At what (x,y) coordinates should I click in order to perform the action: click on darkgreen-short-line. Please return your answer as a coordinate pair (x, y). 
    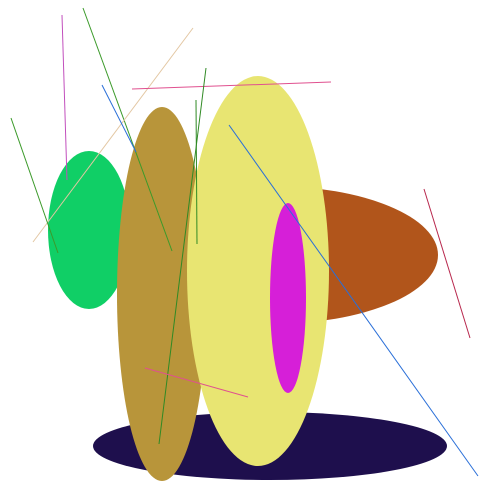
    Looking at the image, I should click on (196, 172).